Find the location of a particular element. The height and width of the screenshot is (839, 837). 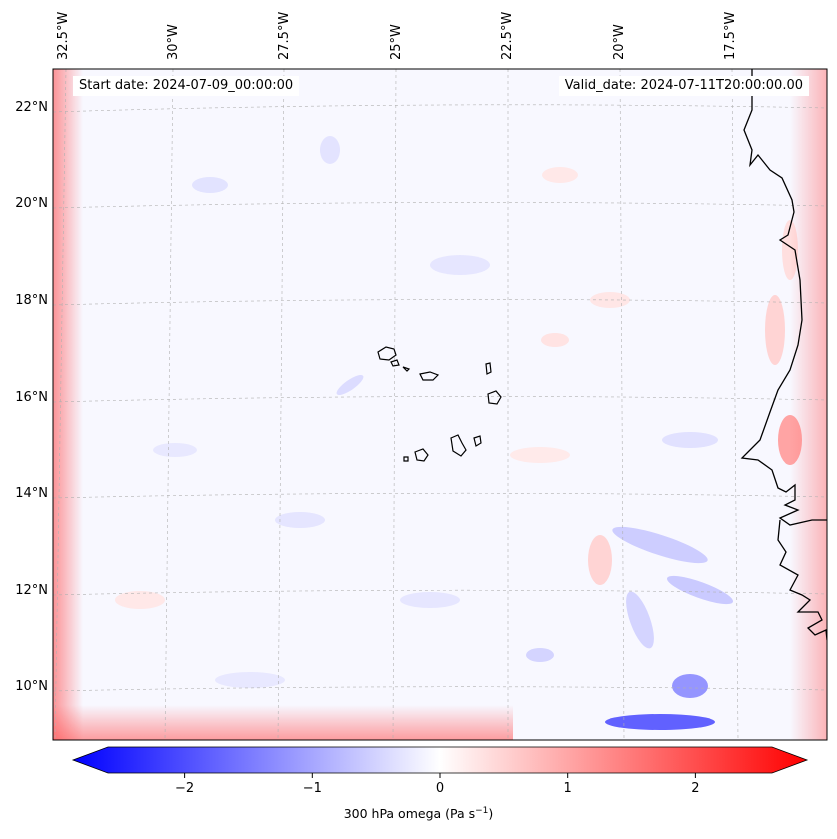

lon-label: 17.5°W is located at coordinates (730, 36).